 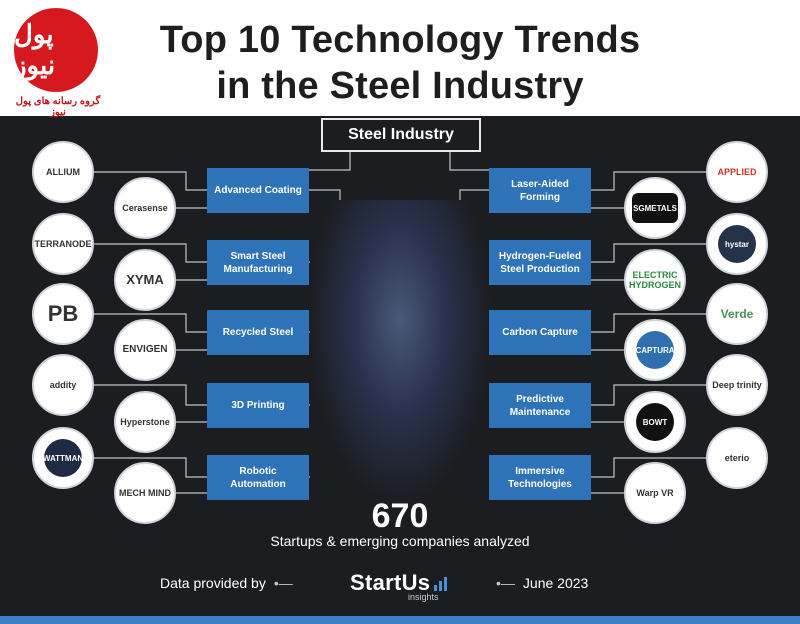 I want to click on startup-logo: Cerasense, so click(x=145, y=208).